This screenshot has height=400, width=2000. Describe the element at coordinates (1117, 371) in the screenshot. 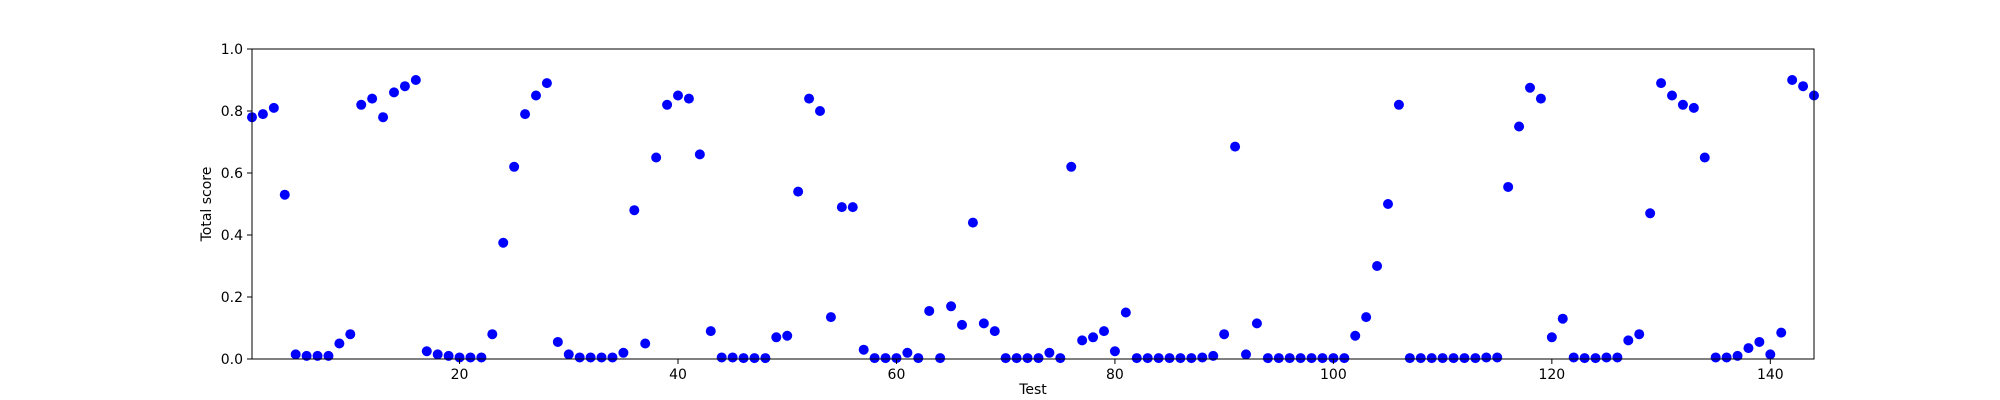

I see `x-axis: 20 40 60 80 100 120 140` at that location.